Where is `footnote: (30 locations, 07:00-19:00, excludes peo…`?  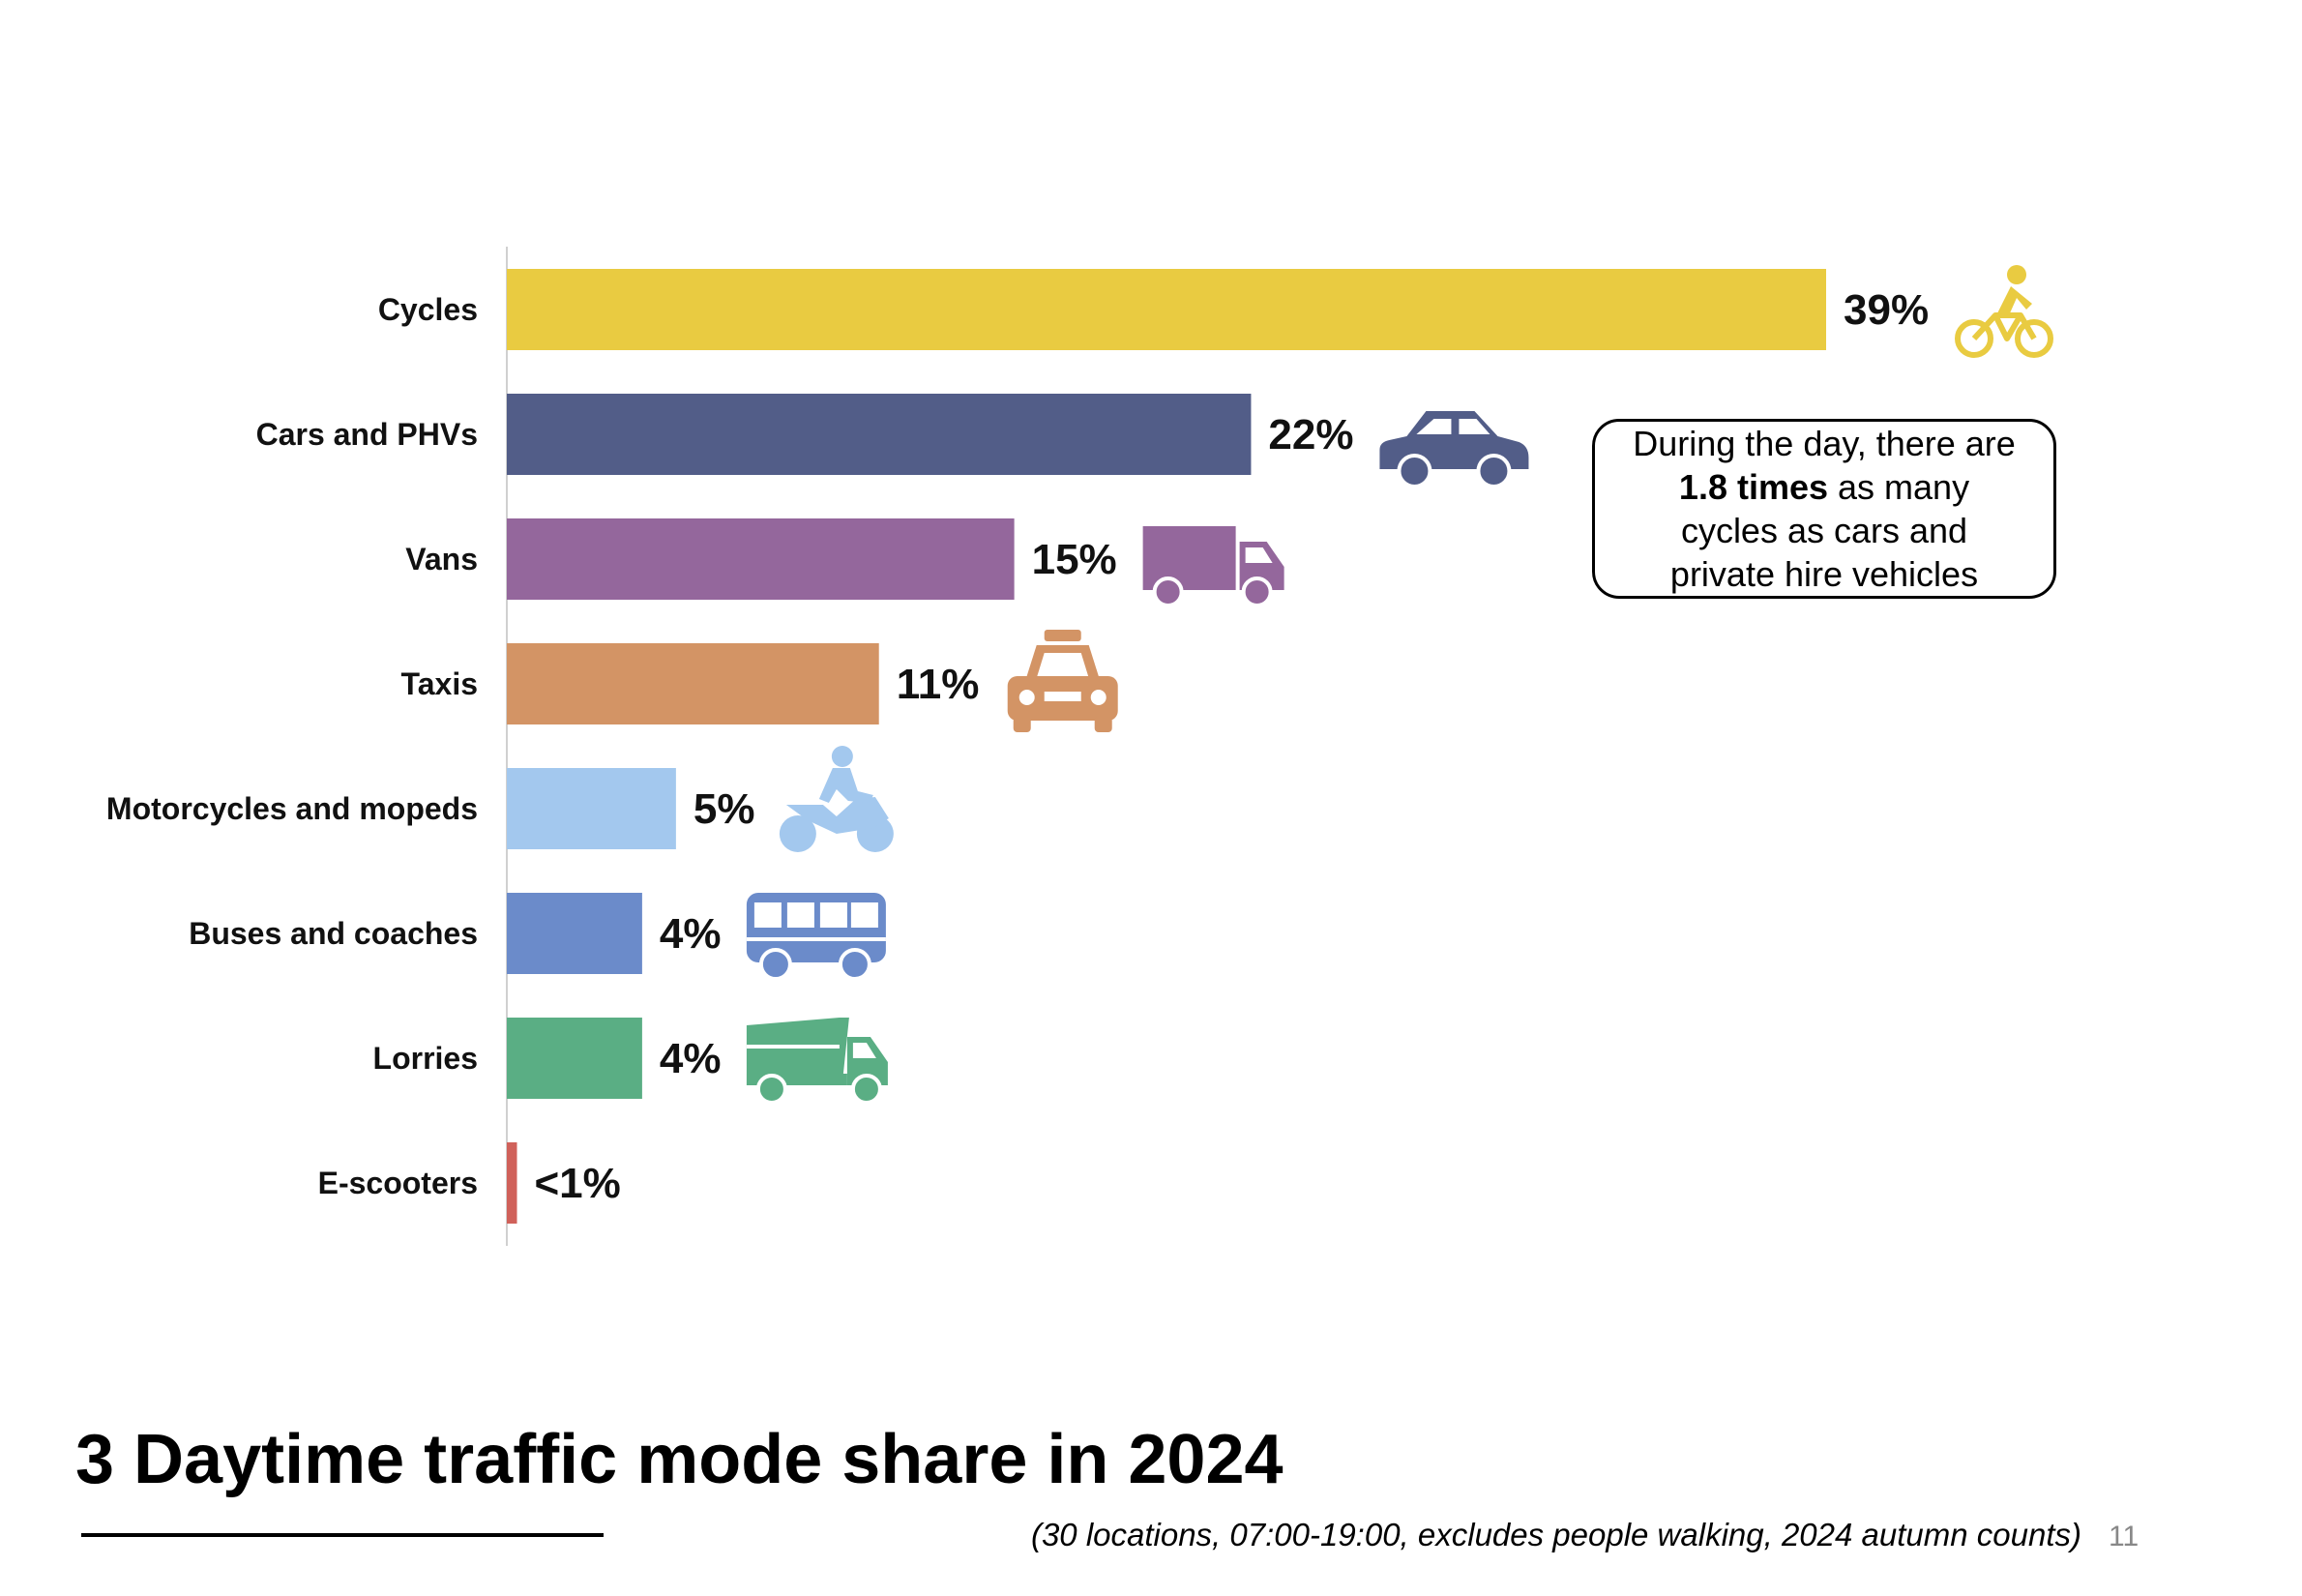 footnote: (30 locations, 07:00-19:00, excludes peo… is located at coordinates (1555, 1534).